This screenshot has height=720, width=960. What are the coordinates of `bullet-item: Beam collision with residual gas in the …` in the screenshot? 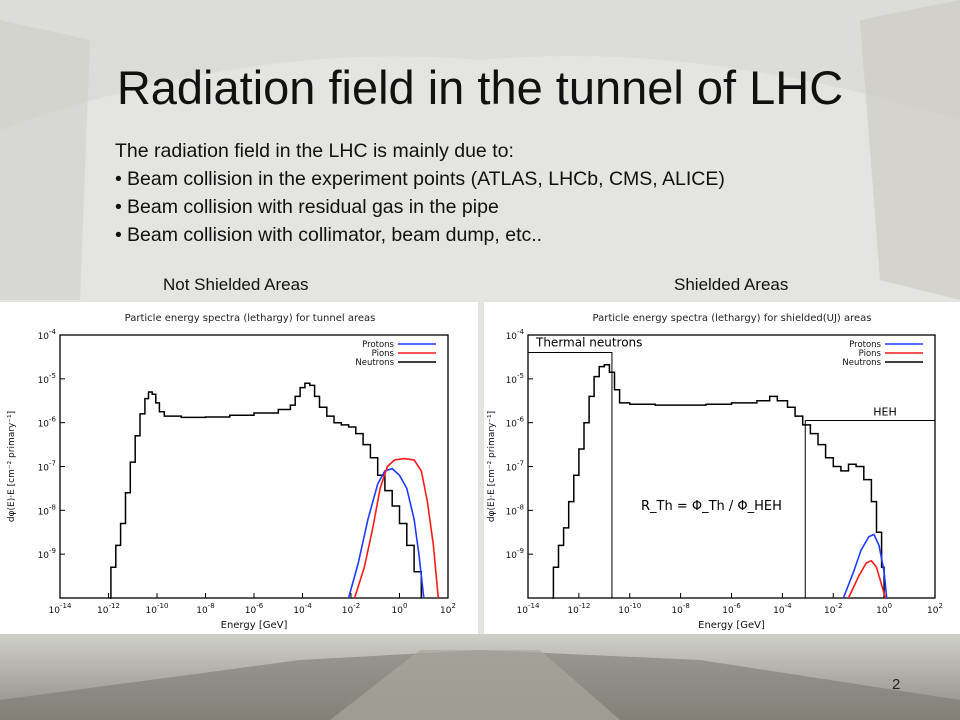 It's located at (515, 207).